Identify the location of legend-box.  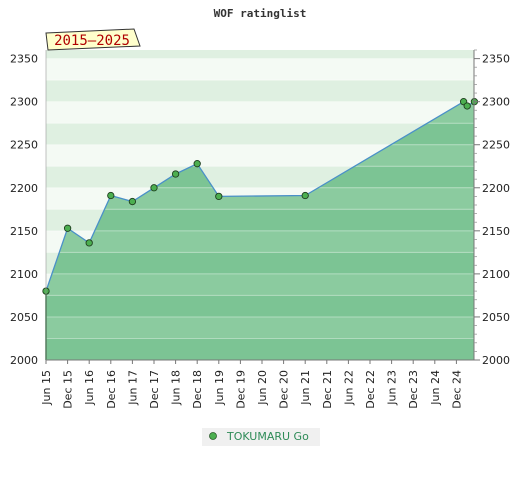
(261, 437).